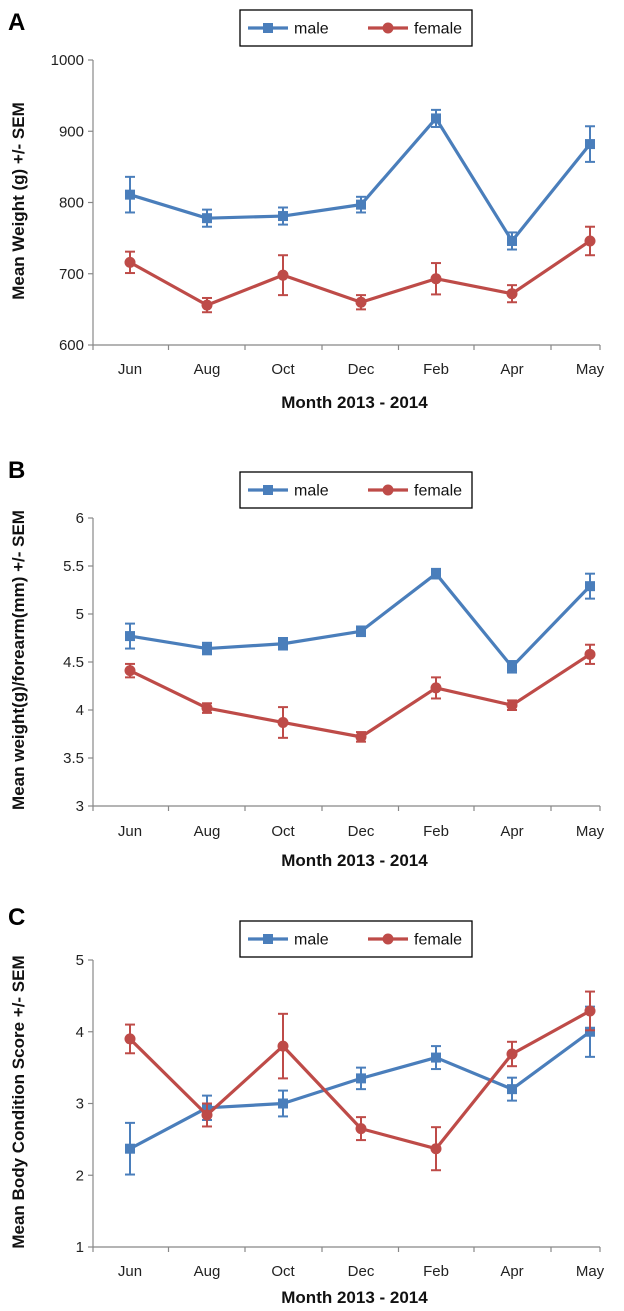  Describe the element at coordinates (18, 201) in the screenshot. I see `y-axis-title: Mean Weight (g) +/- SEM` at that location.